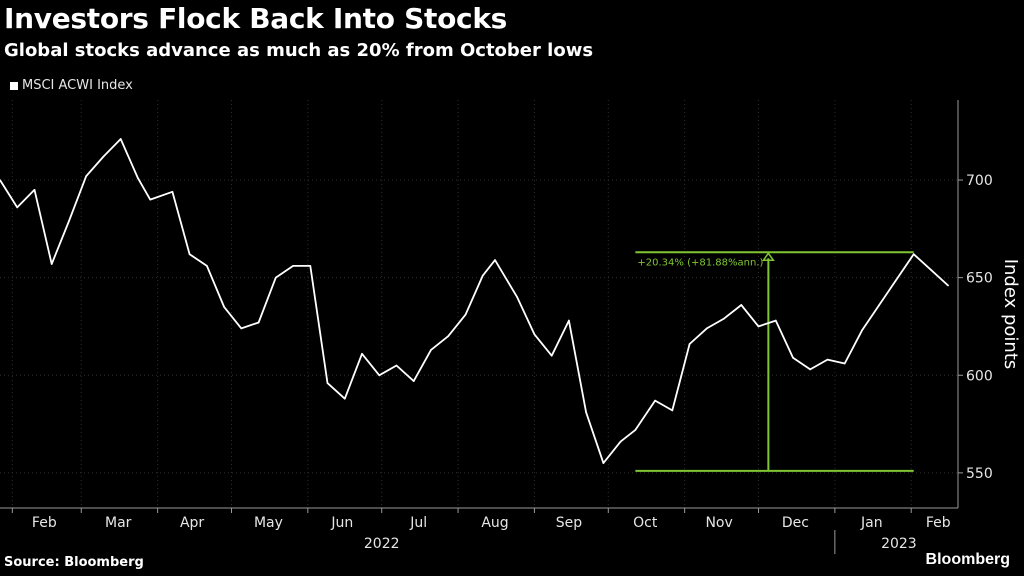 This screenshot has height=576, width=1024. Describe the element at coordinates (871, 523) in the screenshot. I see `x-tick-label: Jan` at that location.